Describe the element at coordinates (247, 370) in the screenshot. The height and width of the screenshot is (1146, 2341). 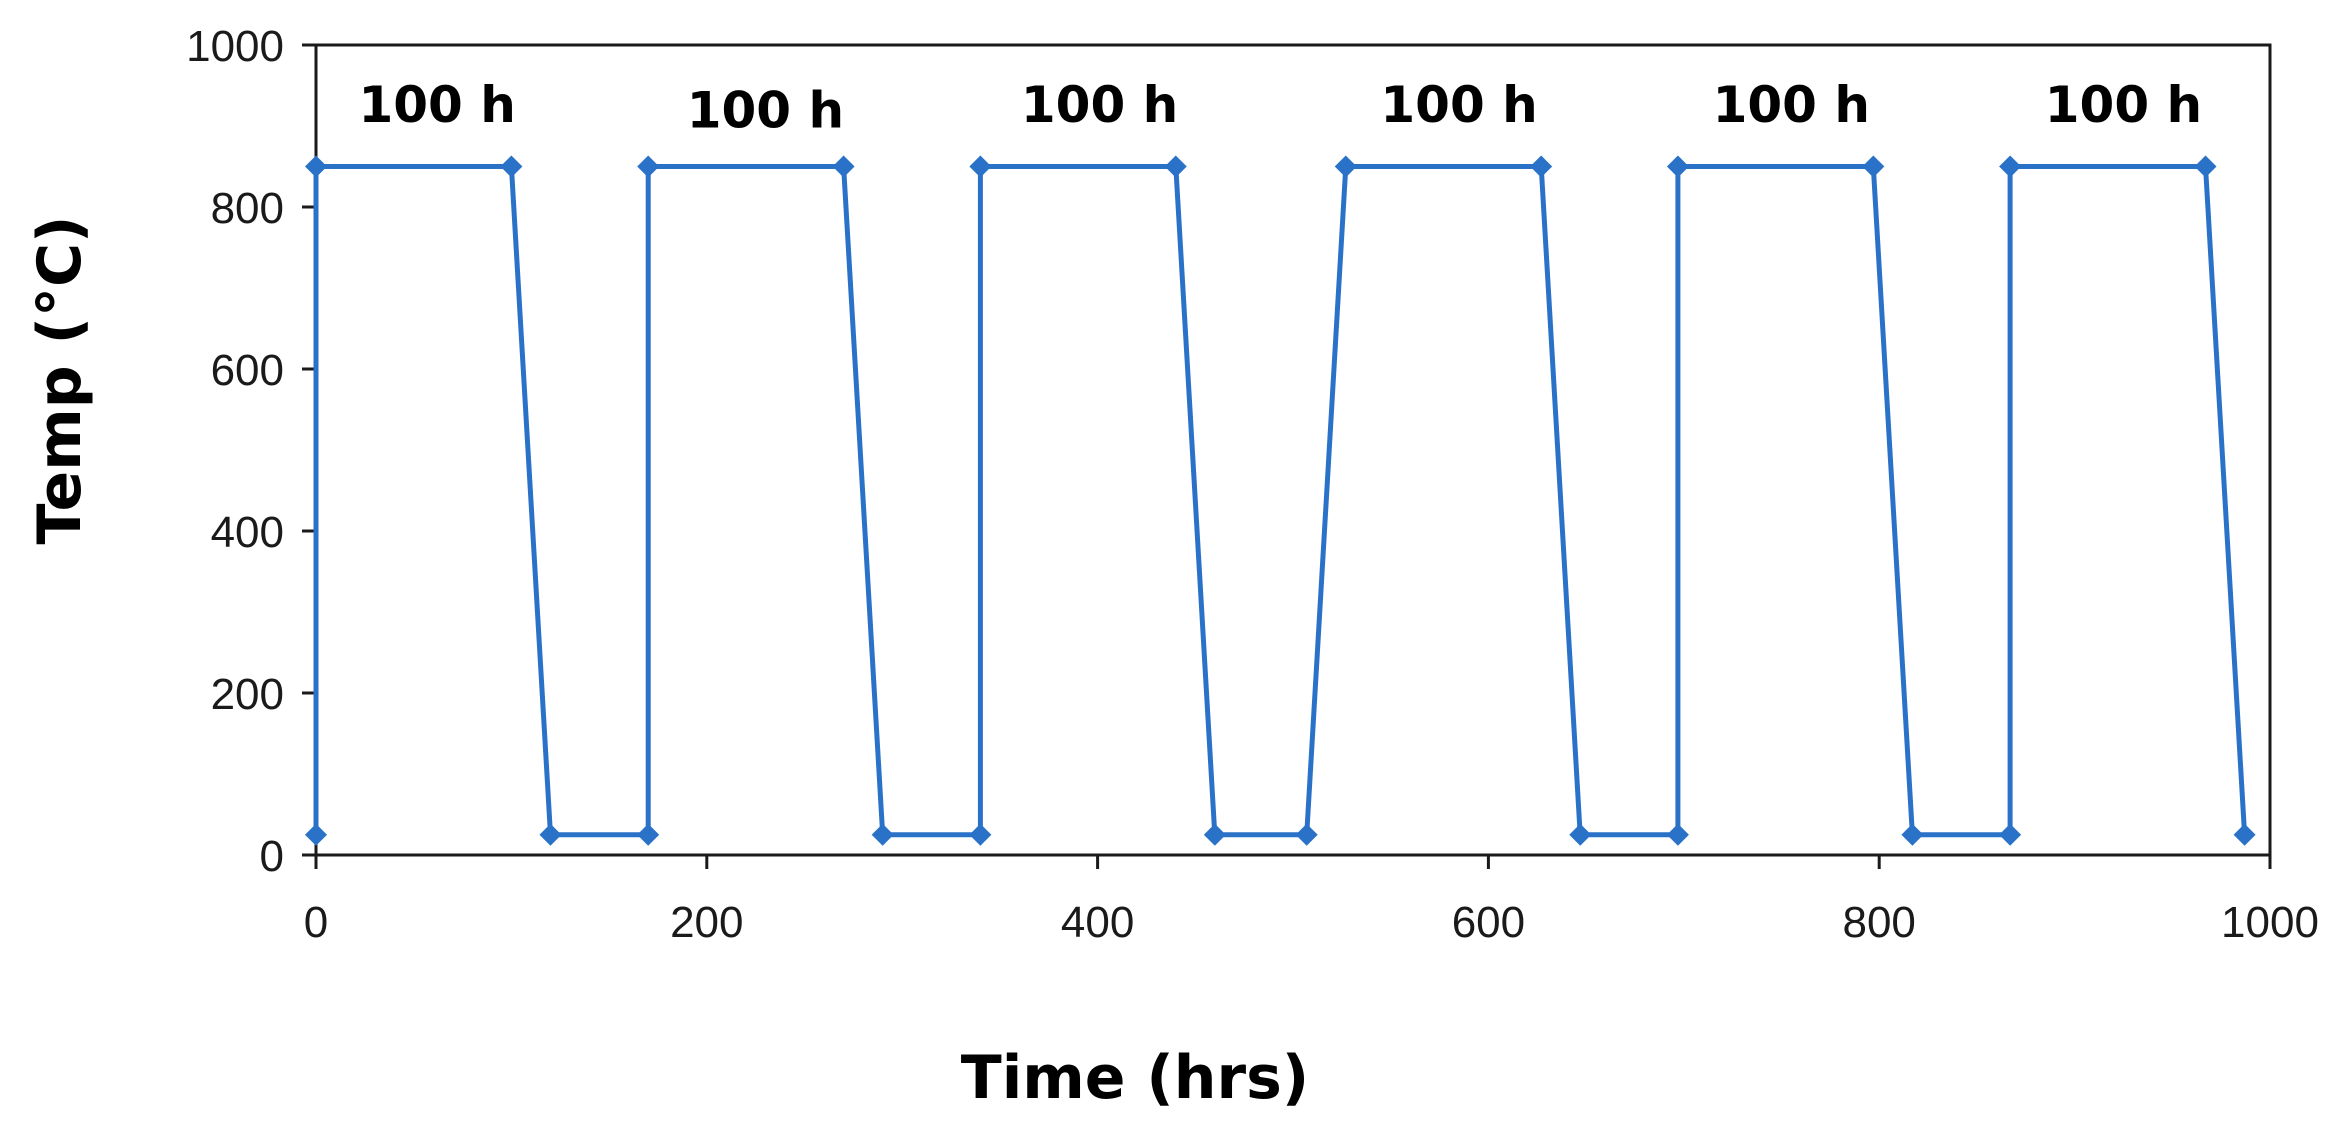
I see `y-tick-label: 600` at that location.